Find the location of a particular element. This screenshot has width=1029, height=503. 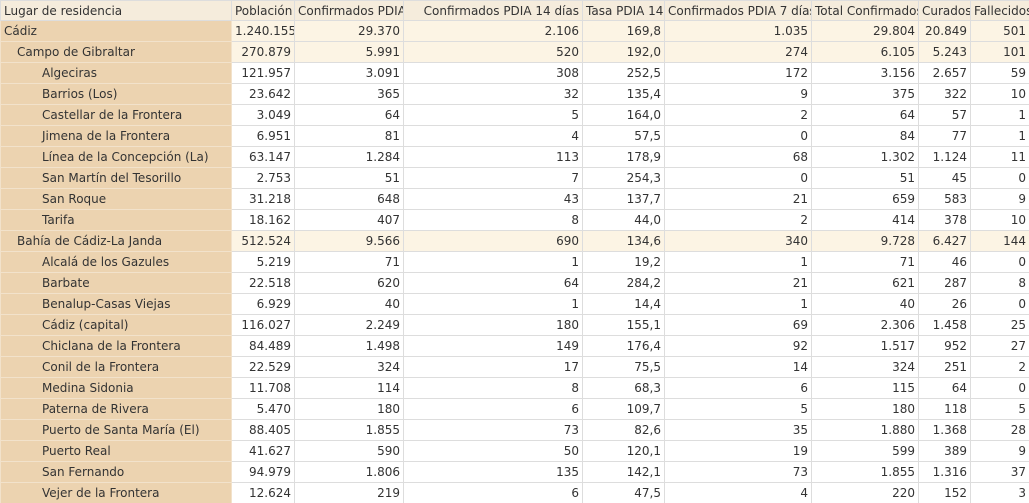

cell: 75,5 is located at coordinates (623, 367).